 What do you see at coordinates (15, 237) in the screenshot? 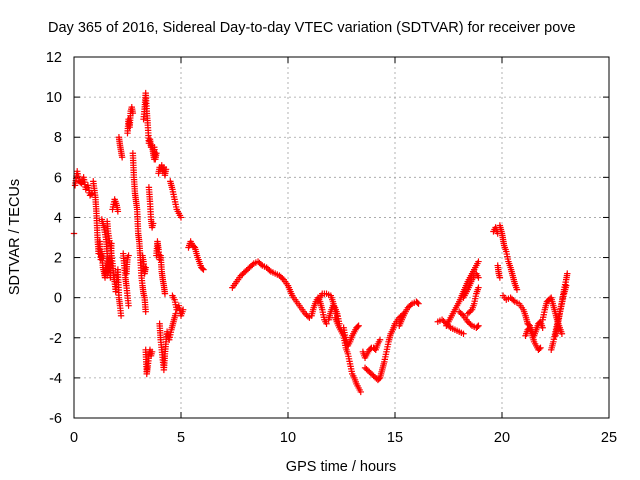
I see `y-axis-label: SDTVAR / TECUs` at bounding box center [15, 237].